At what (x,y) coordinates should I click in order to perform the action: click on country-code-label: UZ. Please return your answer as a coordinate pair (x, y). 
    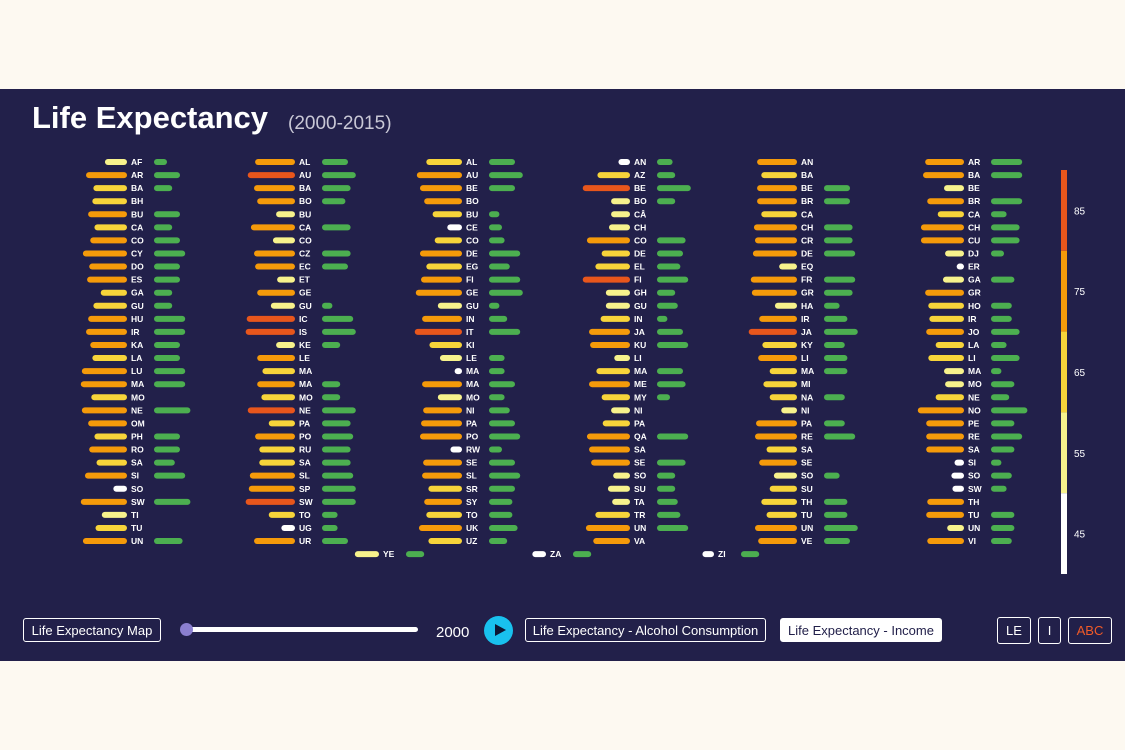
    Looking at the image, I should click on (471, 541).